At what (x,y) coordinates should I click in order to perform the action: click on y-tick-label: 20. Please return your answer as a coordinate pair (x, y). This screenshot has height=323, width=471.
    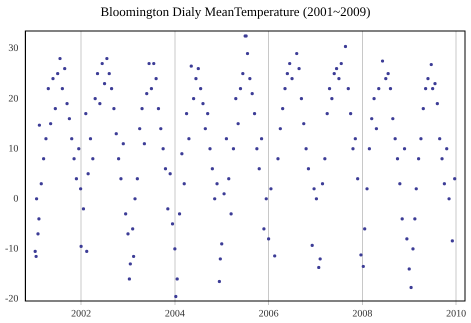
    Looking at the image, I should click on (13, 98).